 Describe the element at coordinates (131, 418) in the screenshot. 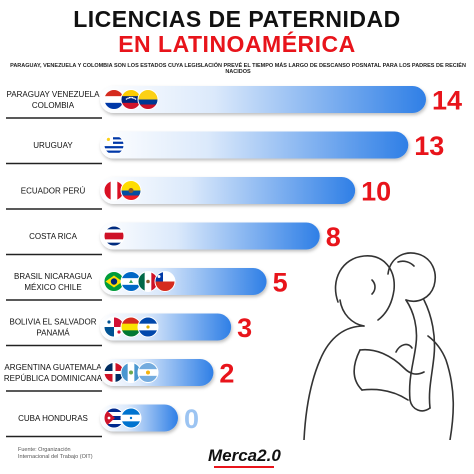

I see `honduras-flag-icon` at that location.